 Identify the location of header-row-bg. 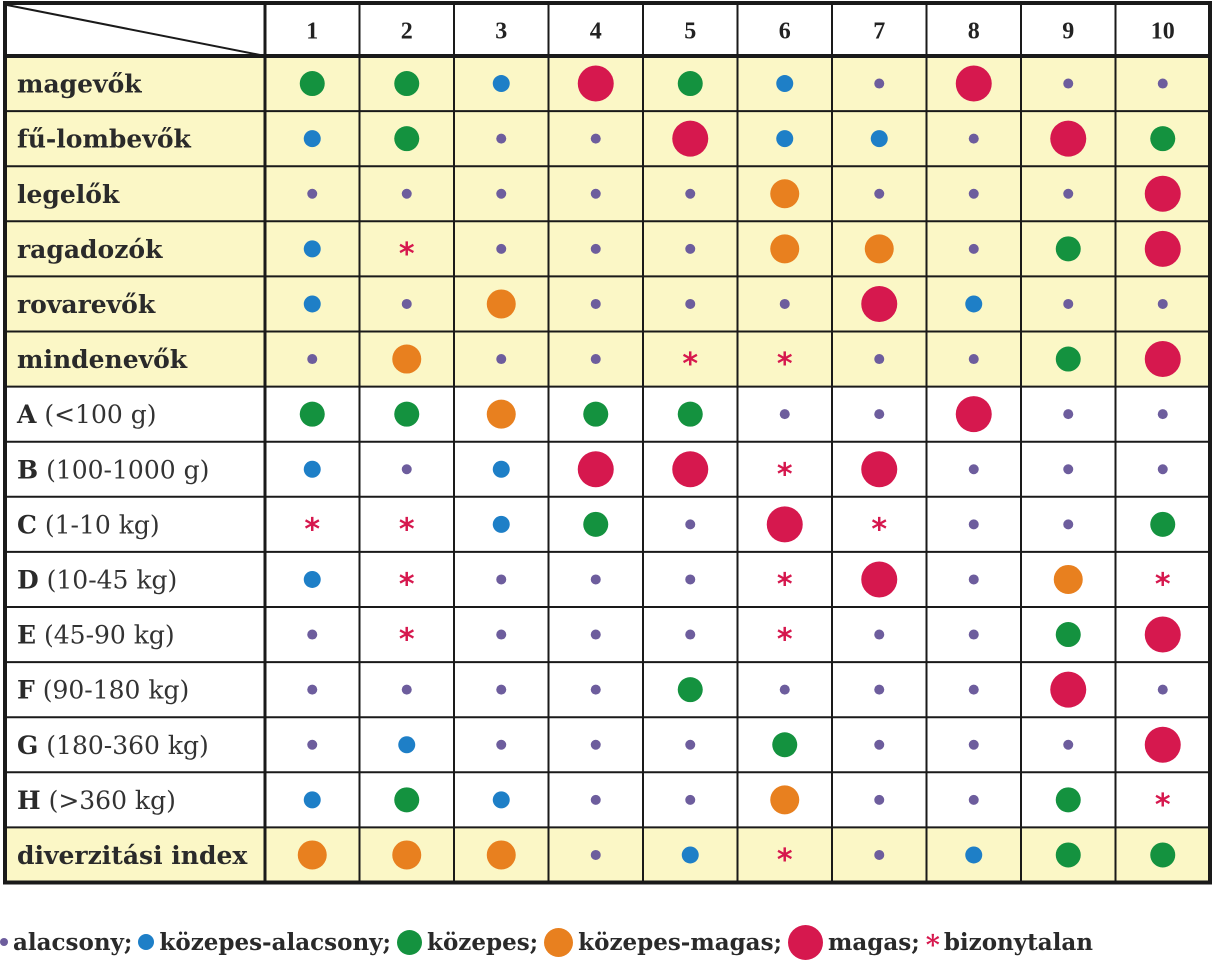
(607, 29).